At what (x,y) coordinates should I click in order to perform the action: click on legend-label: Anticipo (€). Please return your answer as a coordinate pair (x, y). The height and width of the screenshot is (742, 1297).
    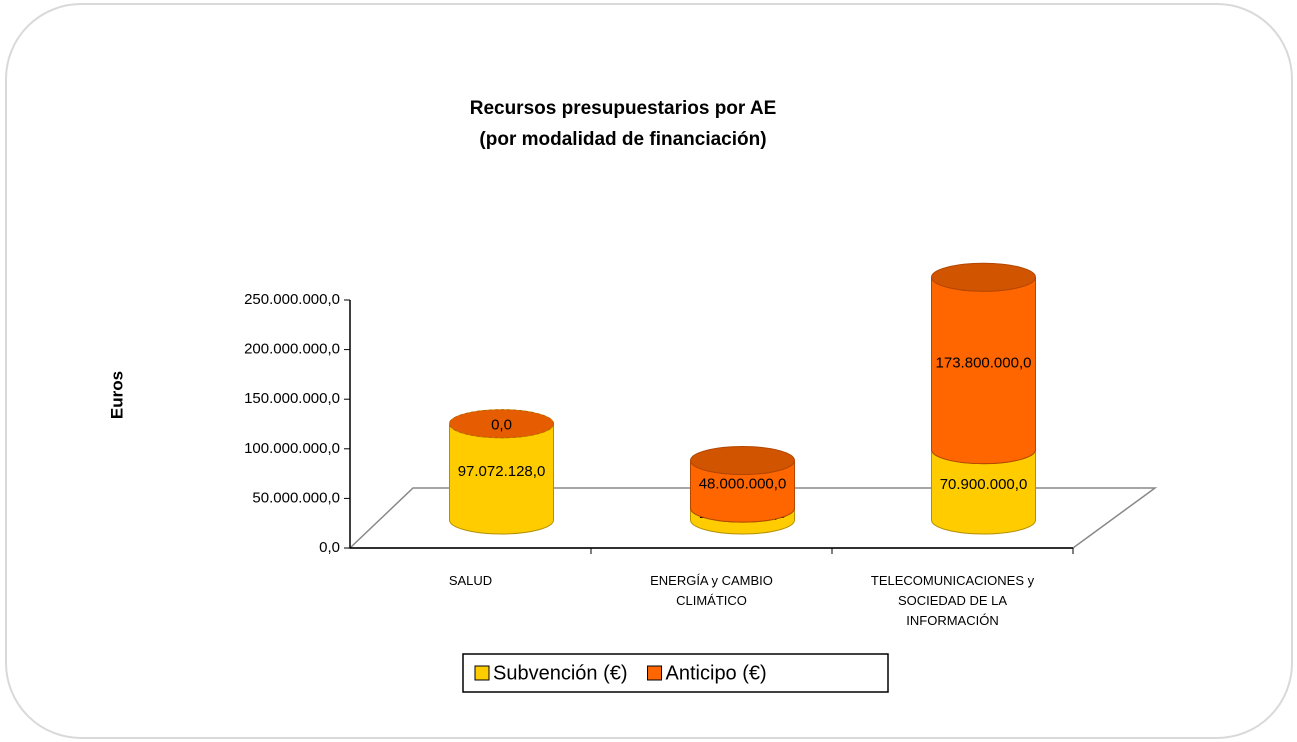
    Looking at the image, I should click on (716, 673).